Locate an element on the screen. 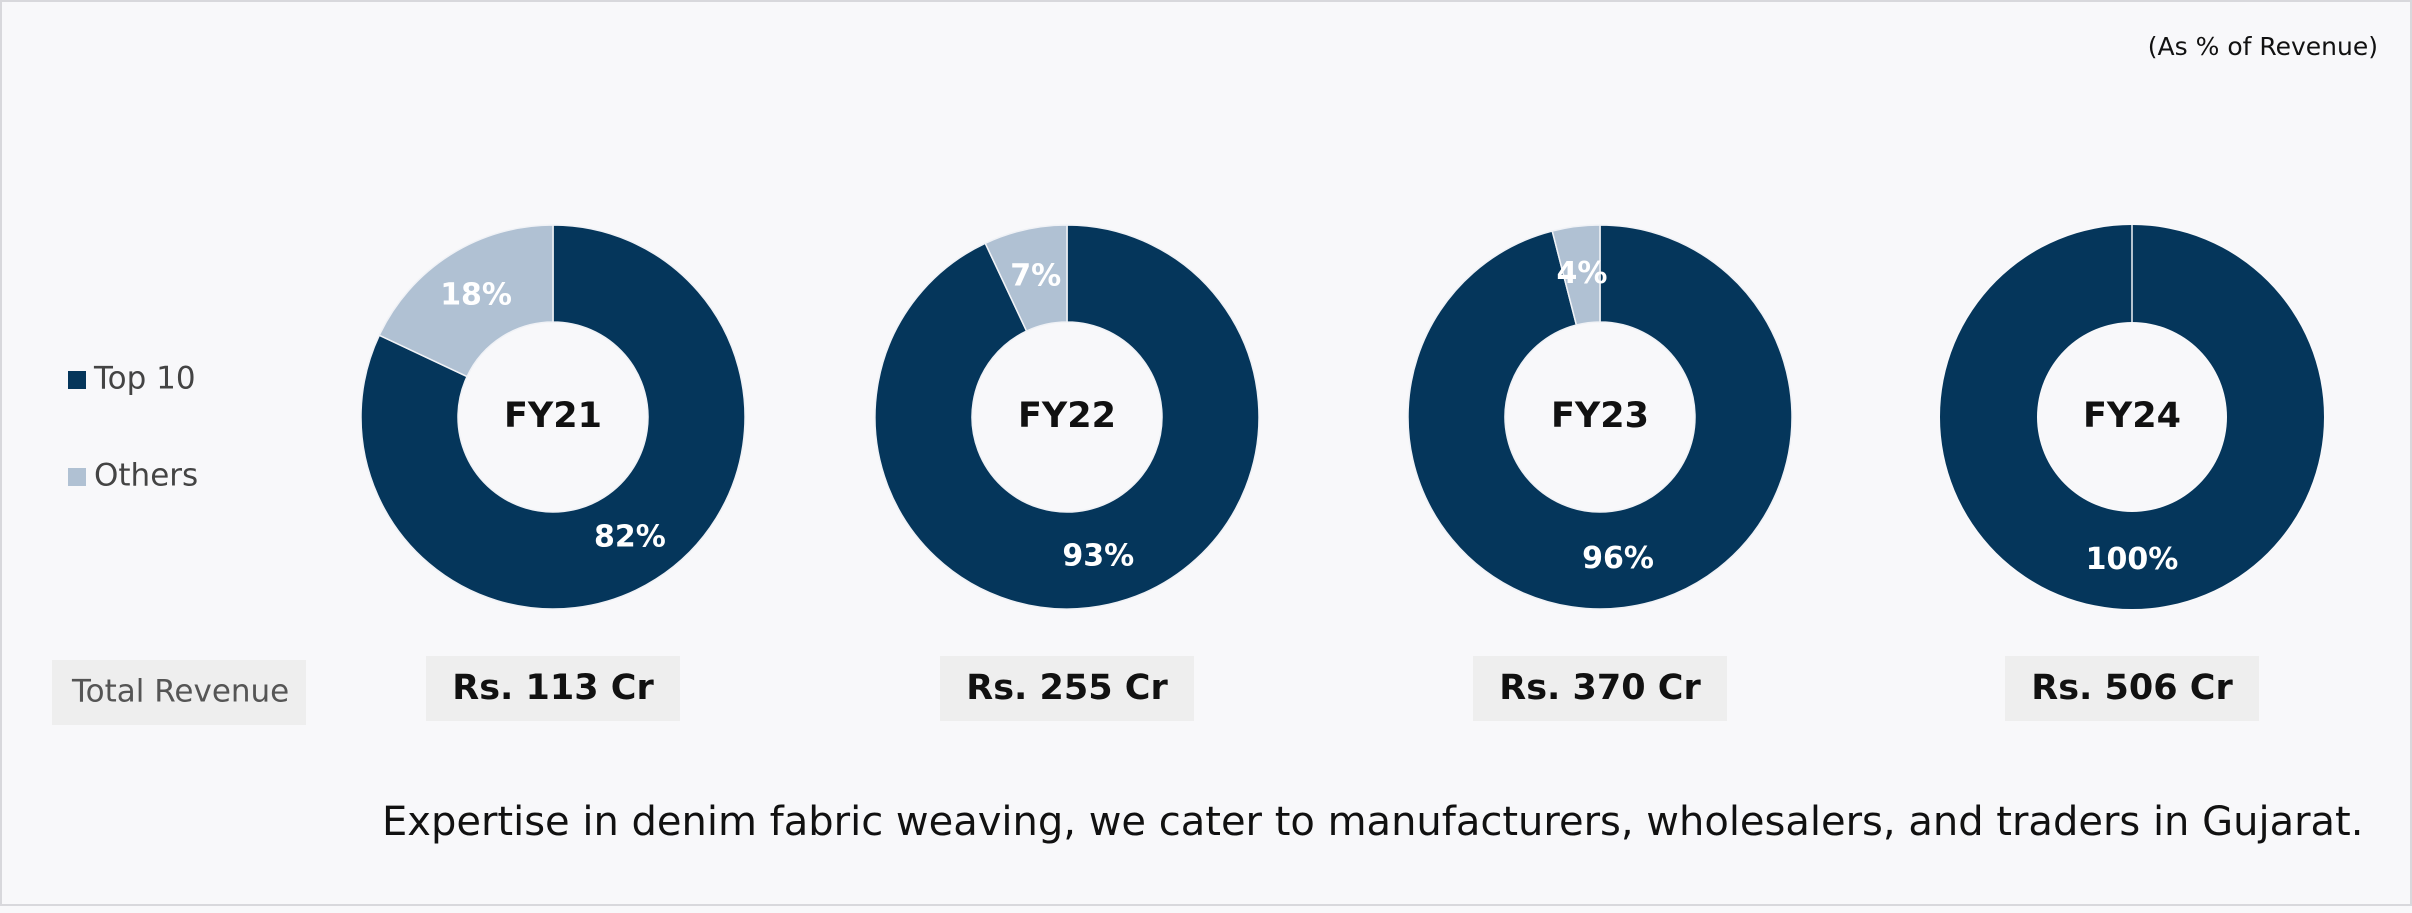 The image size is (2412, 913). revenue-value: Rs. 113 Cr is located at coordinates (553, 688).